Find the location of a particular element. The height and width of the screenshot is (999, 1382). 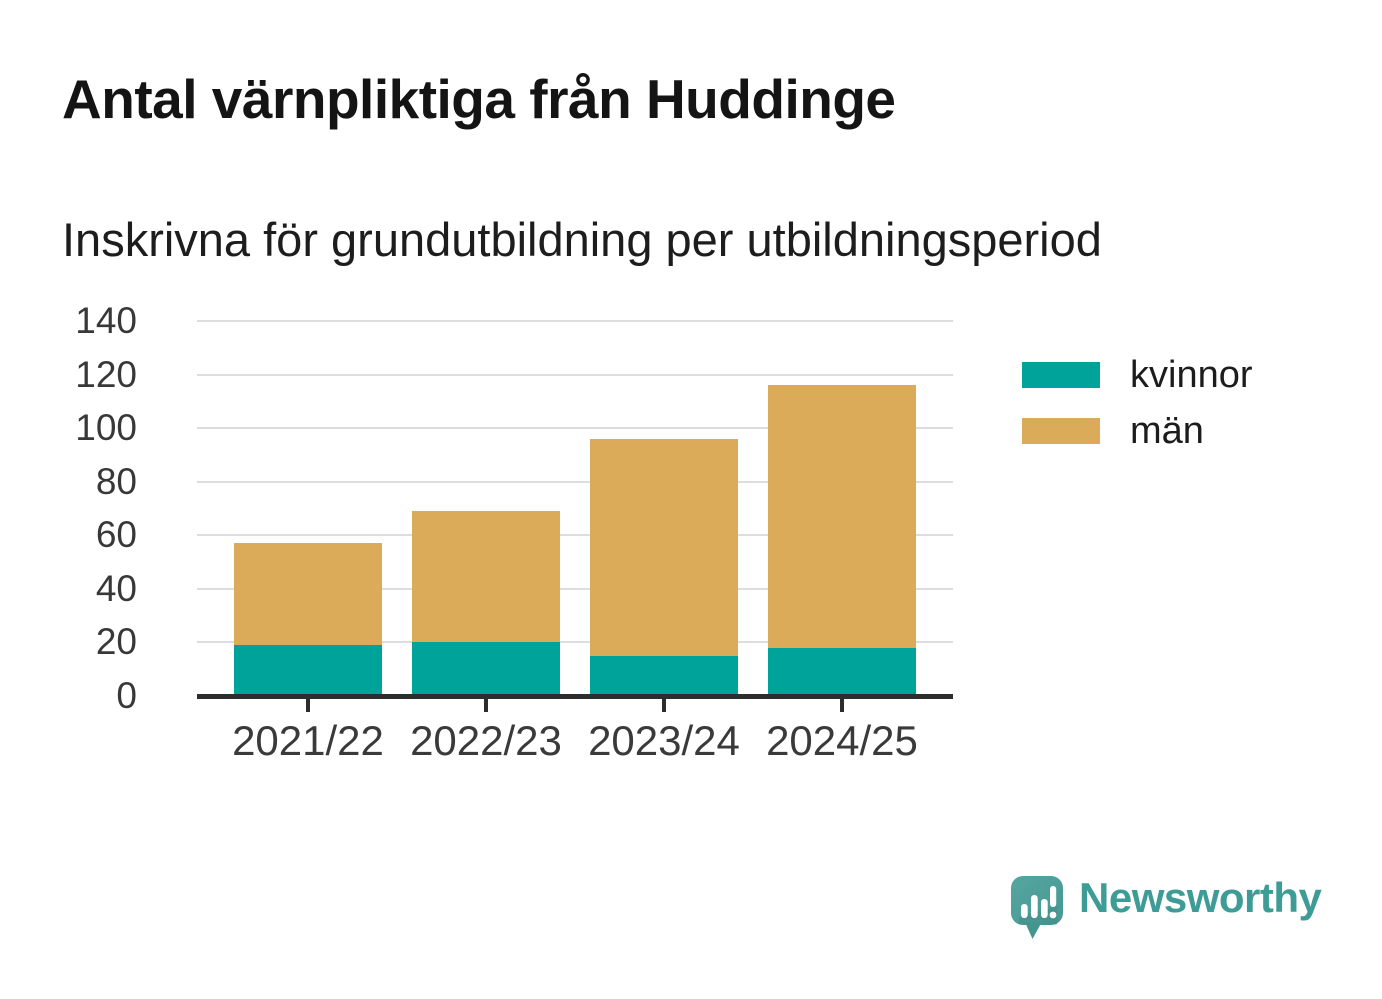

bar-2022/23 is located at coordinates (486, 603).